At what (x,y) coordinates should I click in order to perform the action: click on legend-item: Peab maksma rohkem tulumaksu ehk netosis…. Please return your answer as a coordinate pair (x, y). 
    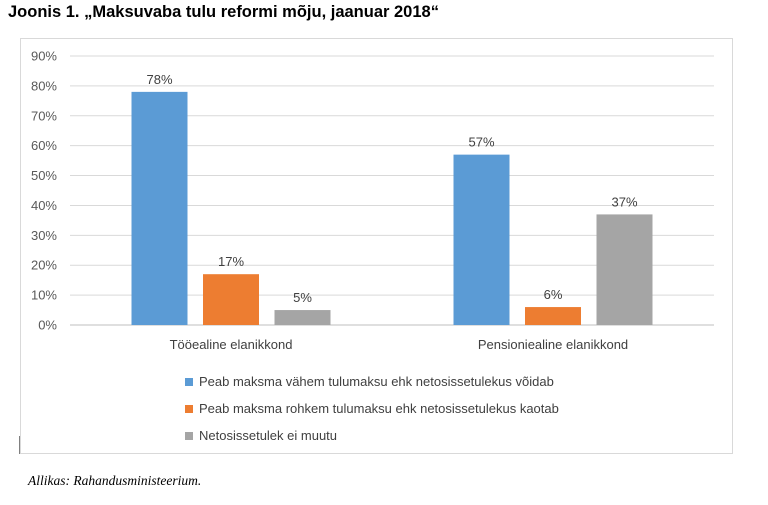
    Looking at the image, I should click on (372, 408).